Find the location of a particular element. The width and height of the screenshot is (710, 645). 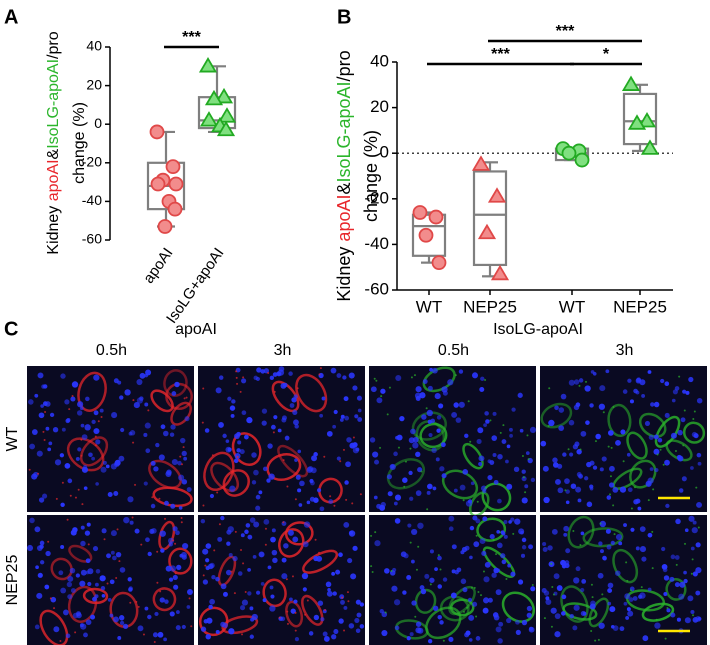

micrograph-bg is located at coordinates (281, 439).